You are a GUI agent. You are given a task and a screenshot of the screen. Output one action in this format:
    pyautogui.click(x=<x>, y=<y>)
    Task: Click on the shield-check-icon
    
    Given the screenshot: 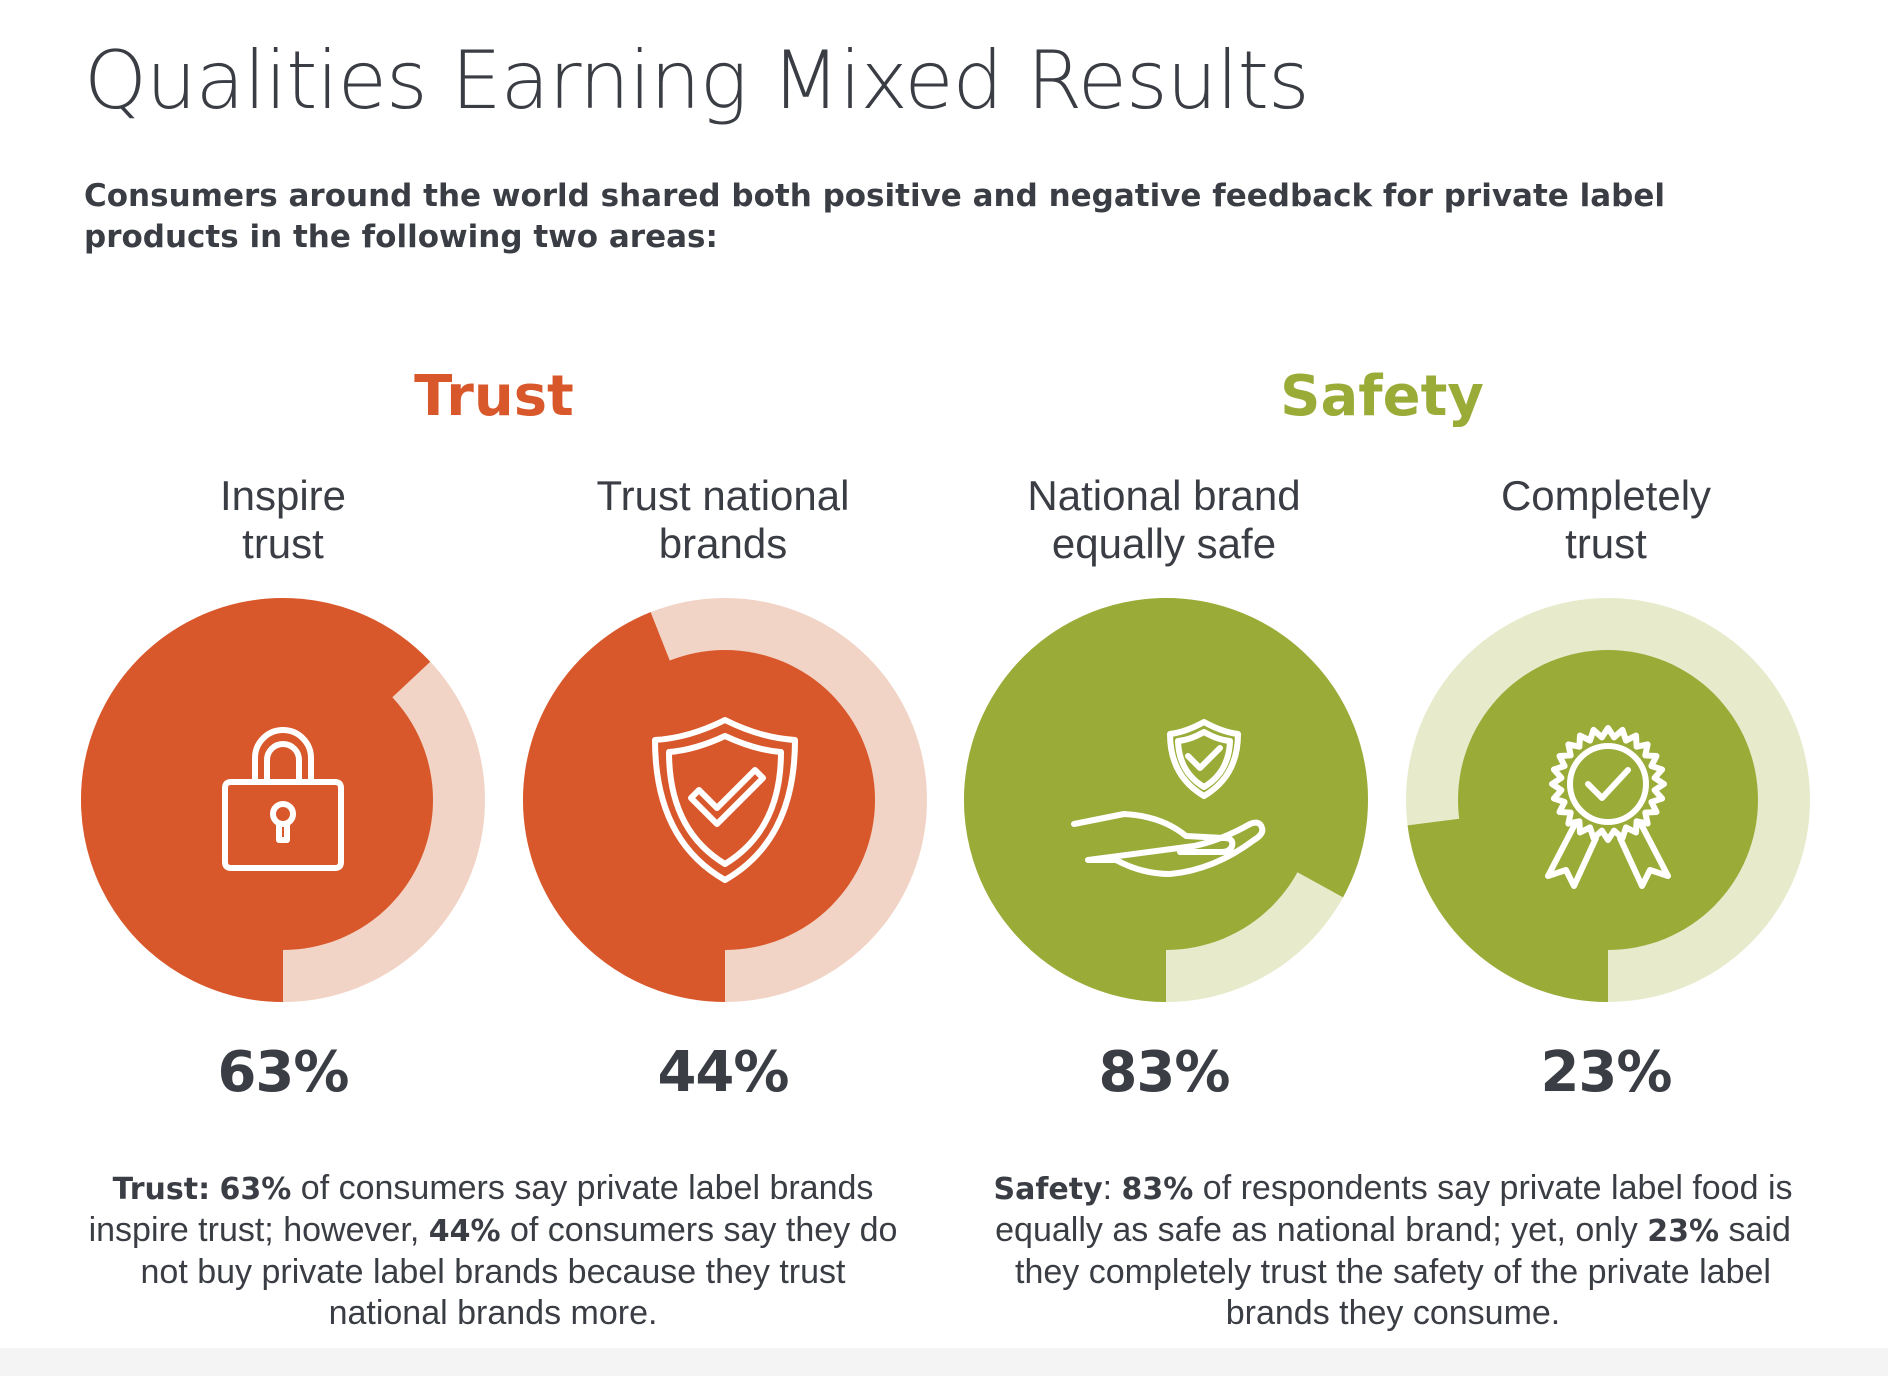 What is the action you would take?
    pyautogui.click(x=725, y=800)
    